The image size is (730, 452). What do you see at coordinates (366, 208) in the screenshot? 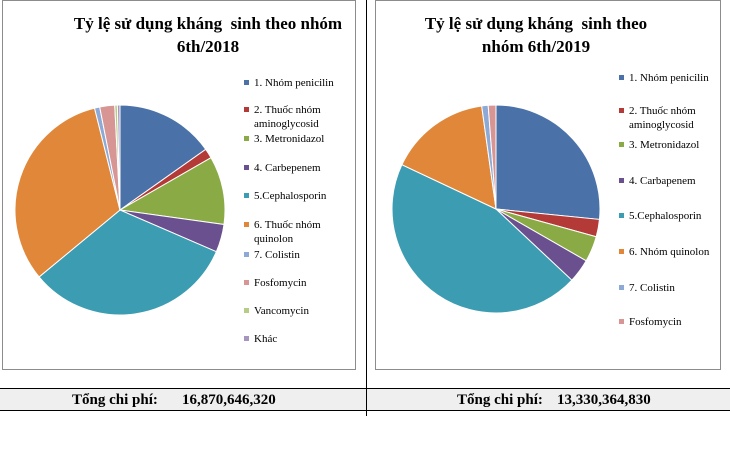
I see `column-divider` at bounding box center [366, 208].